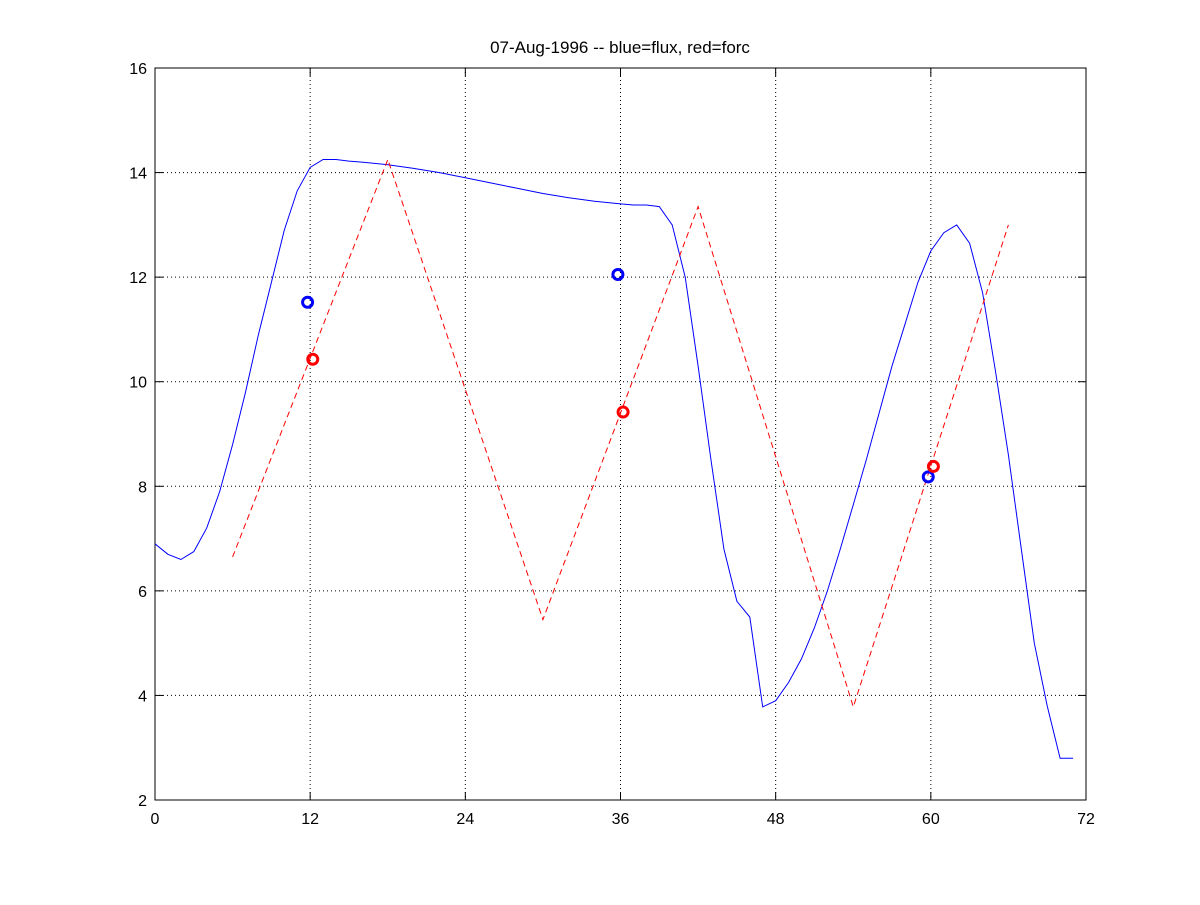 The width and height of the screenshot is (1200, 905). I want to click on y-tick-label: 12, so click(138, 278).